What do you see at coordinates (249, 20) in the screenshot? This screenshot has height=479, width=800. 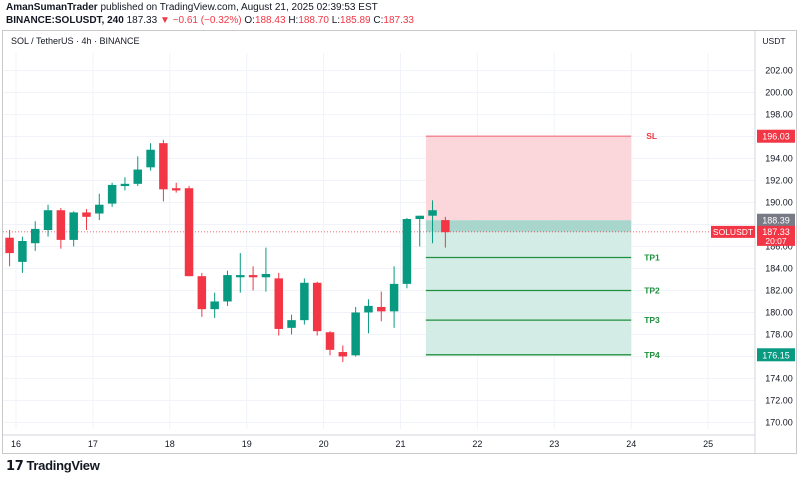 I see `open-label: O:` at bounding box center [249, 20].